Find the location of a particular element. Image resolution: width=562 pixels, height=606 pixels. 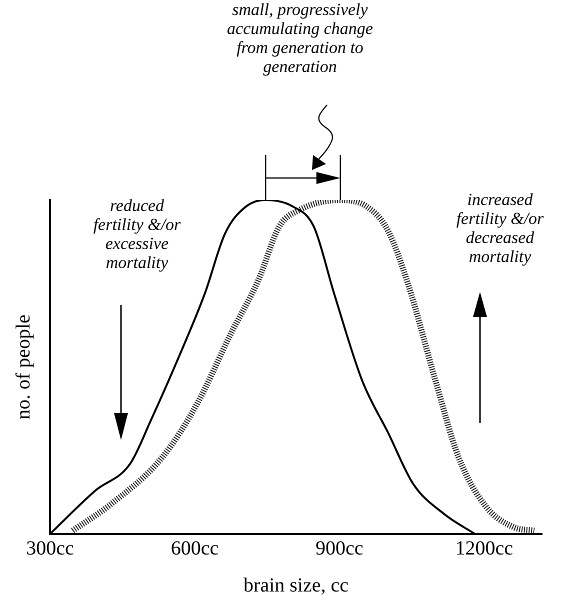

x-tick-label: 900cc is located at coordinates (340, 548).